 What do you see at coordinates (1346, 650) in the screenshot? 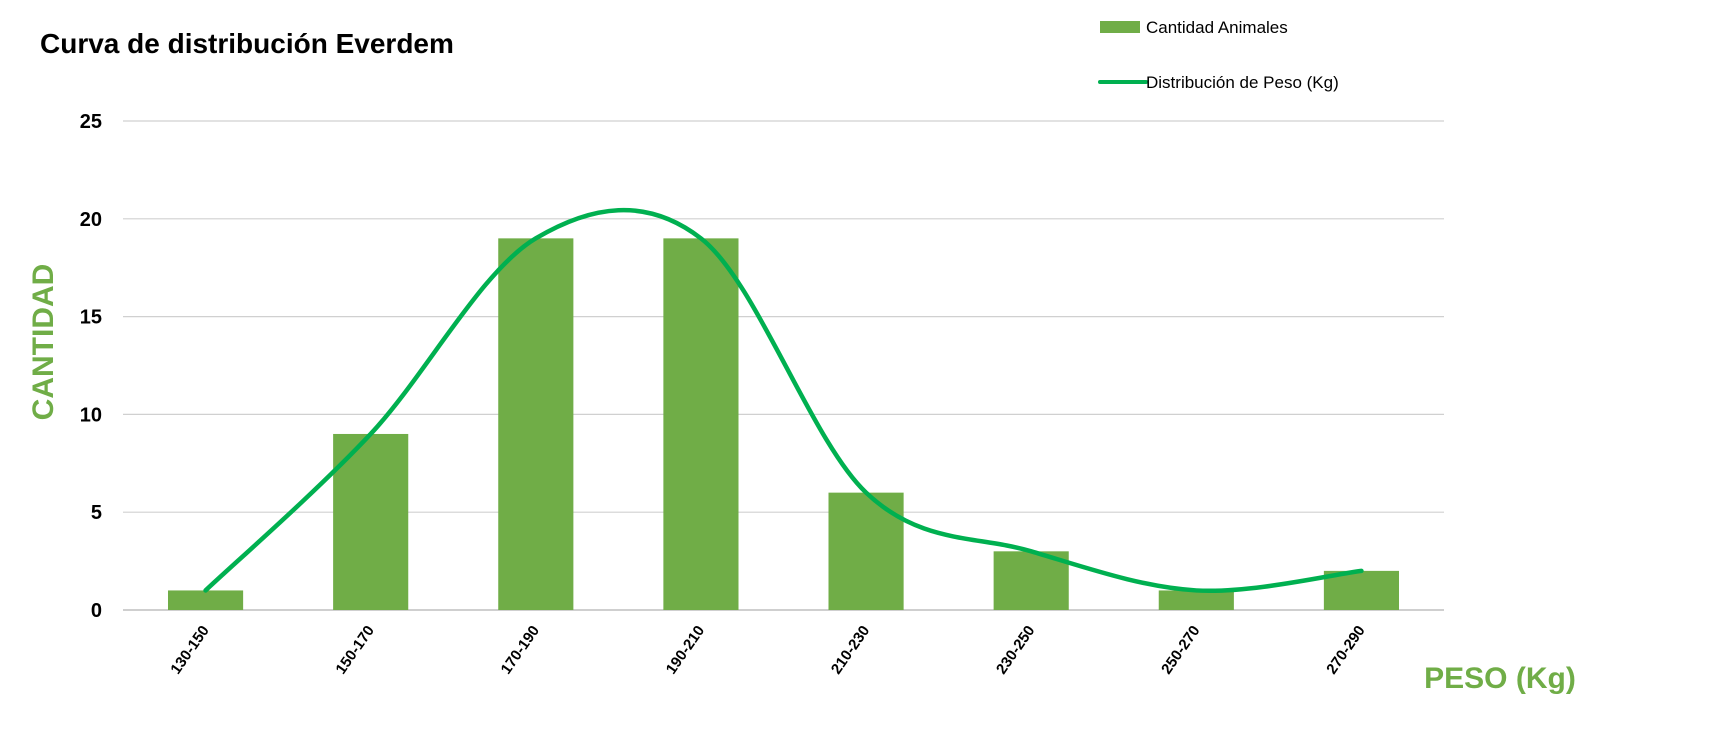
I see `x-tick-label: 270-290` at bounding box center [1346, 650].